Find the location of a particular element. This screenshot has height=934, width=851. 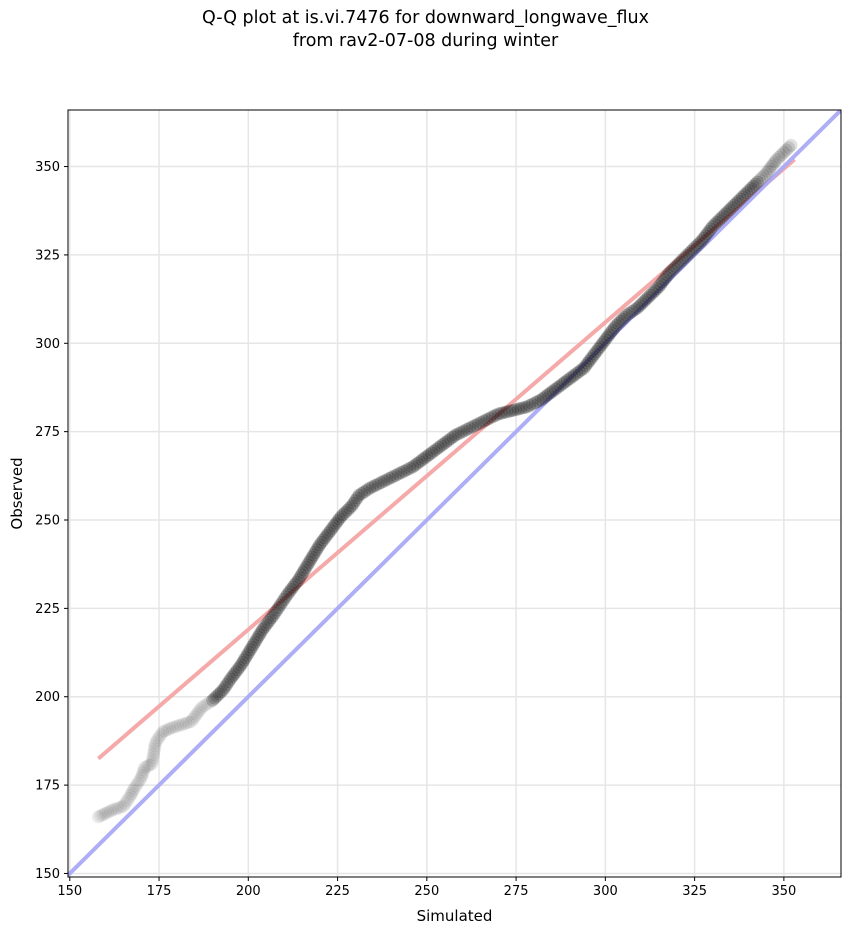

chart-subtitle: from rav2-07-08 during winter is located at coordinates (425, 41).